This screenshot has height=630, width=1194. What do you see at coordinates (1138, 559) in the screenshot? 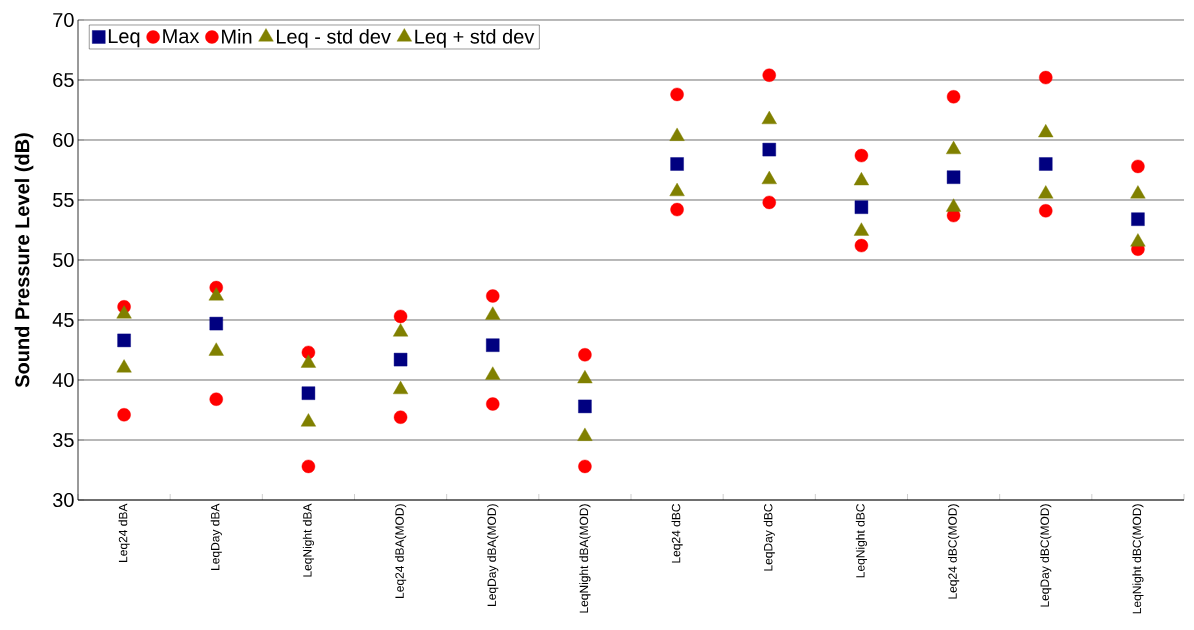
I see `x-tick-label: LeqNight dBC(MOD)` at bounding box center [1138, 559].